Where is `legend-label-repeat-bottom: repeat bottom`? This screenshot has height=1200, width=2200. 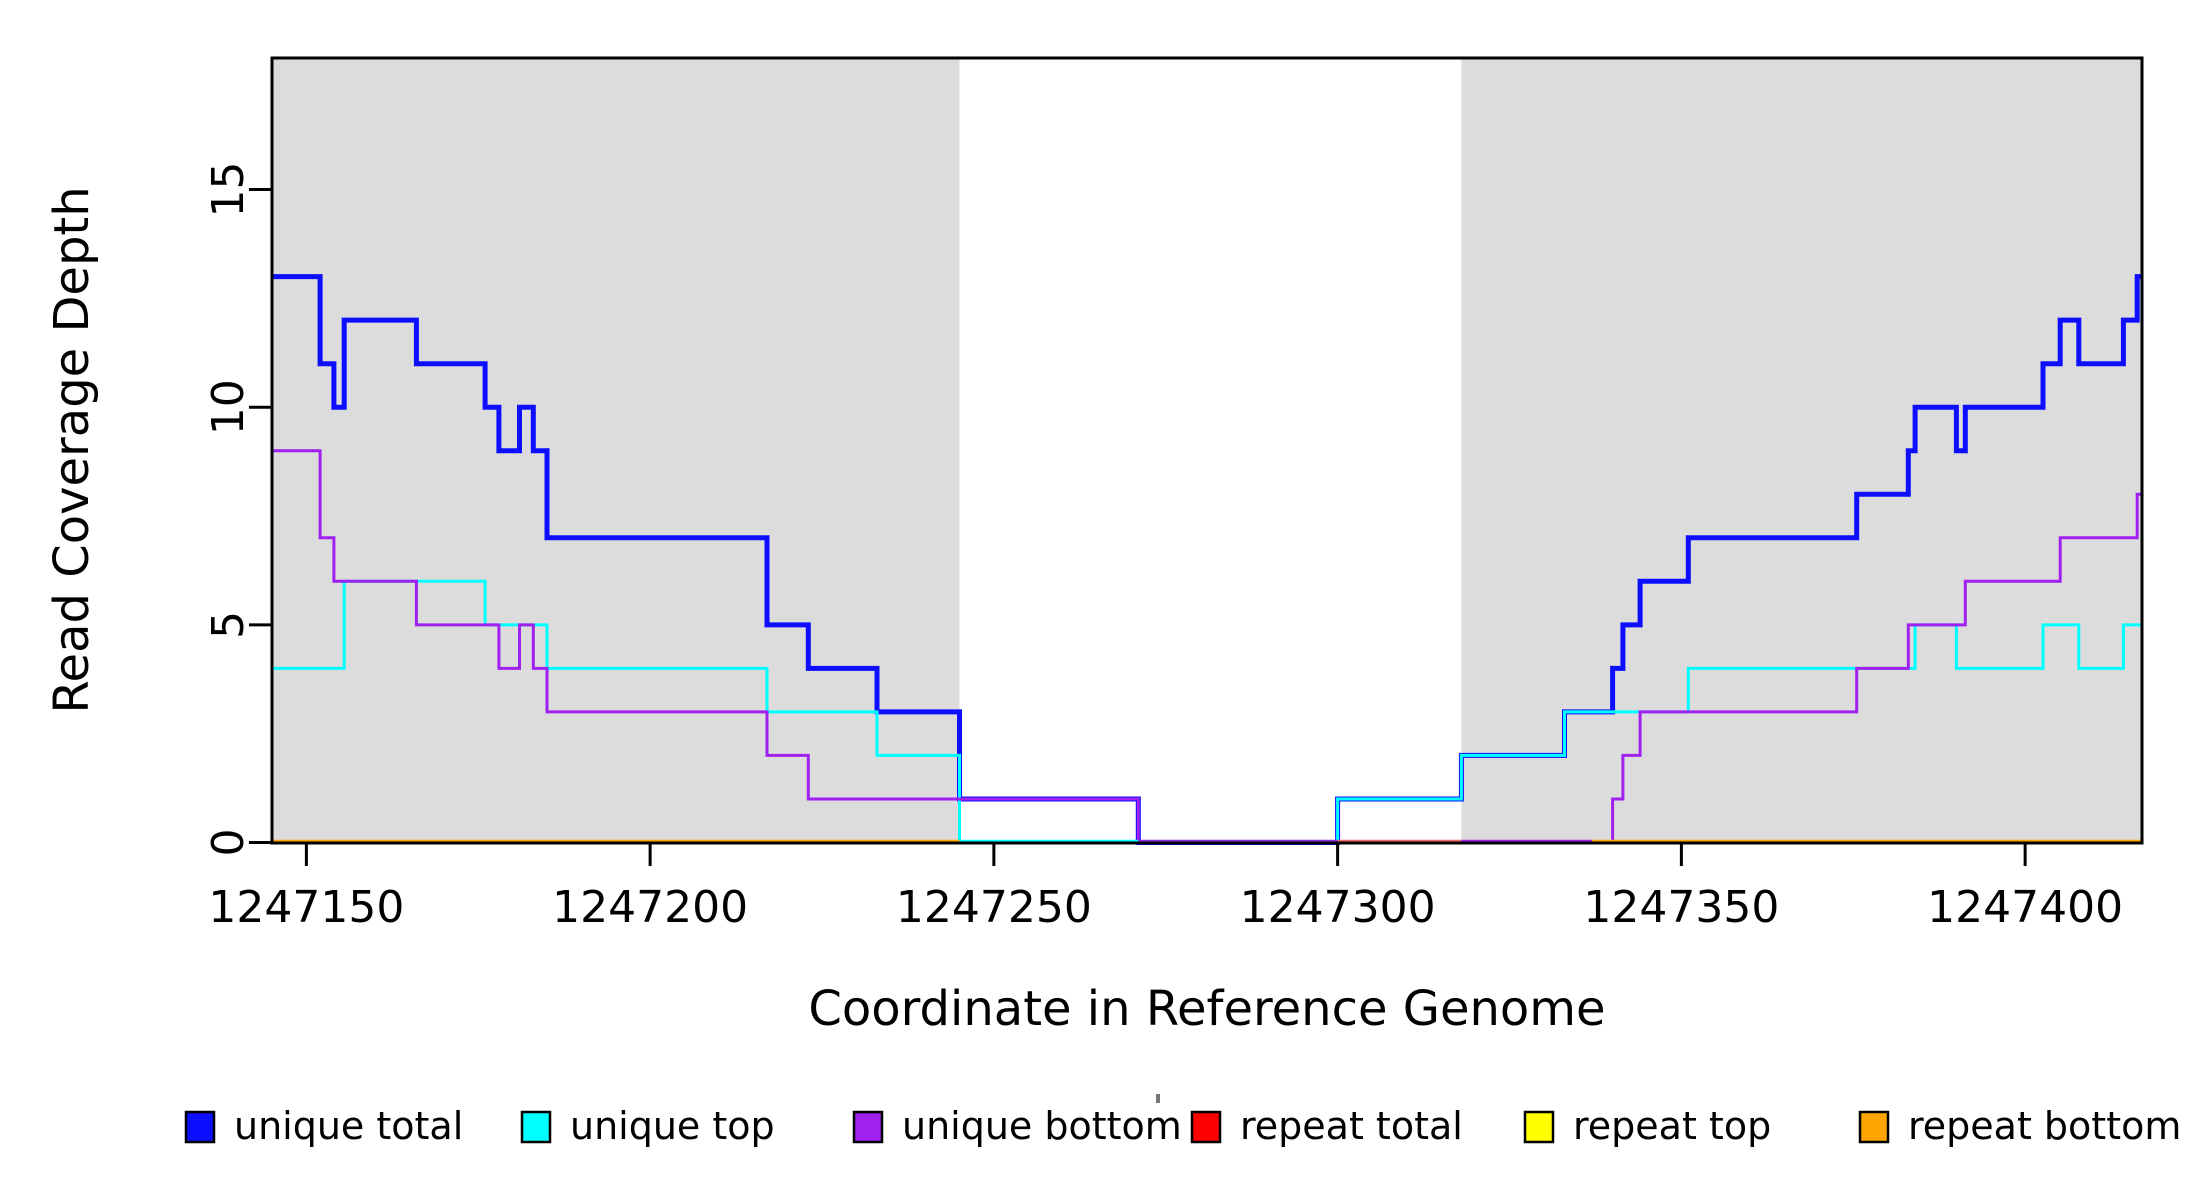 legend-label-repeat-bottom: repeat bottom is located at coordinates (2044, 1126).